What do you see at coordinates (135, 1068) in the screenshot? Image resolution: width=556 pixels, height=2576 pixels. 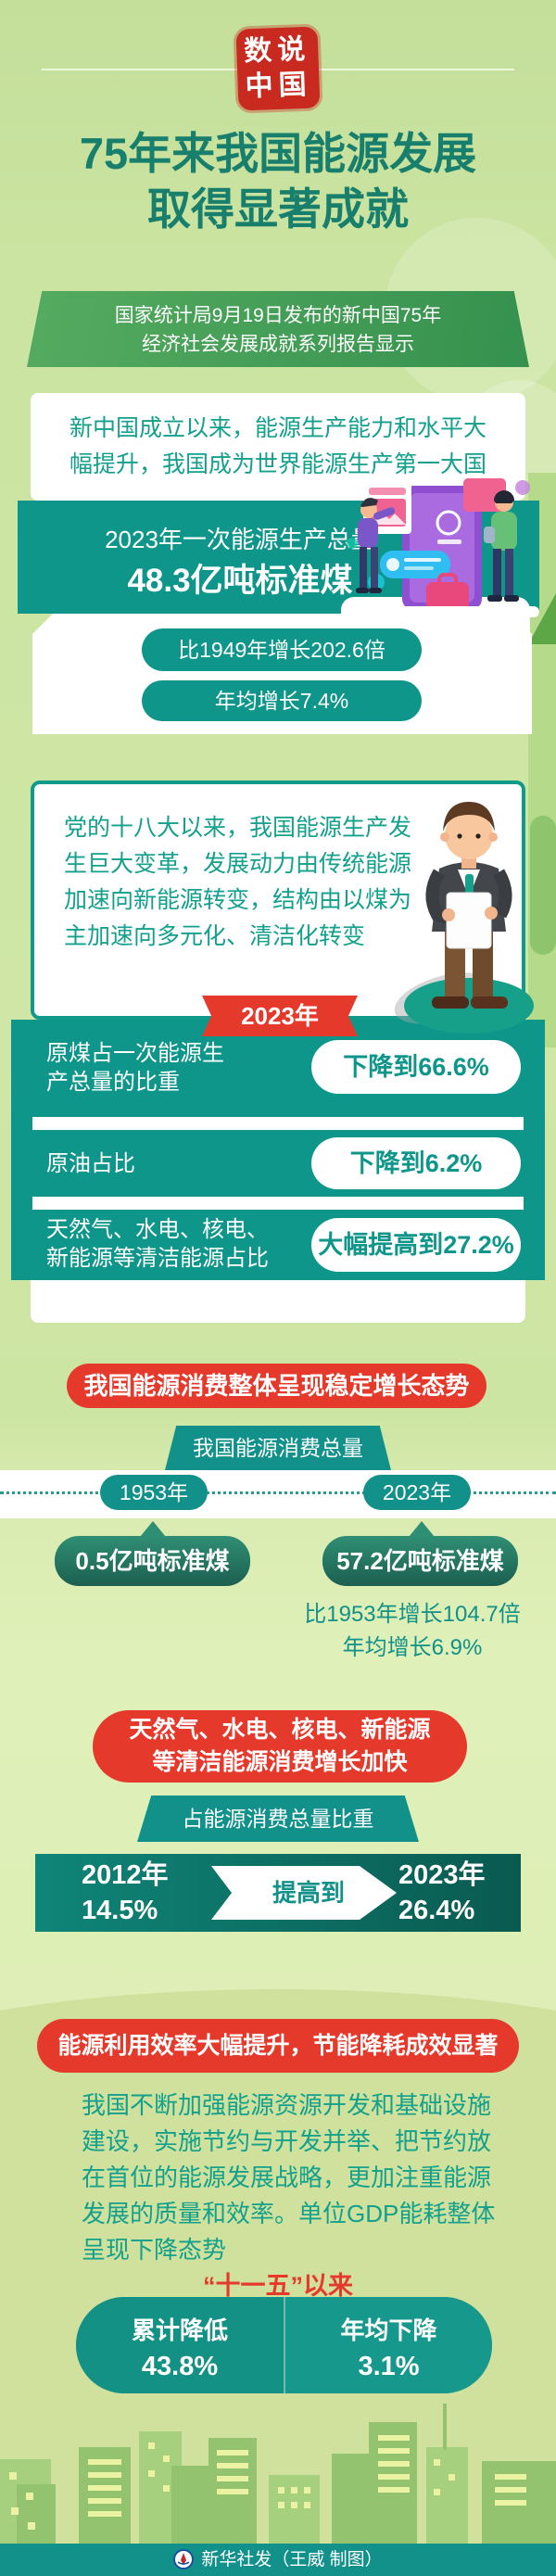 I see `row1-label: 原煤占一次能源生 产总量的比重` at bounding box center [135, 1068].